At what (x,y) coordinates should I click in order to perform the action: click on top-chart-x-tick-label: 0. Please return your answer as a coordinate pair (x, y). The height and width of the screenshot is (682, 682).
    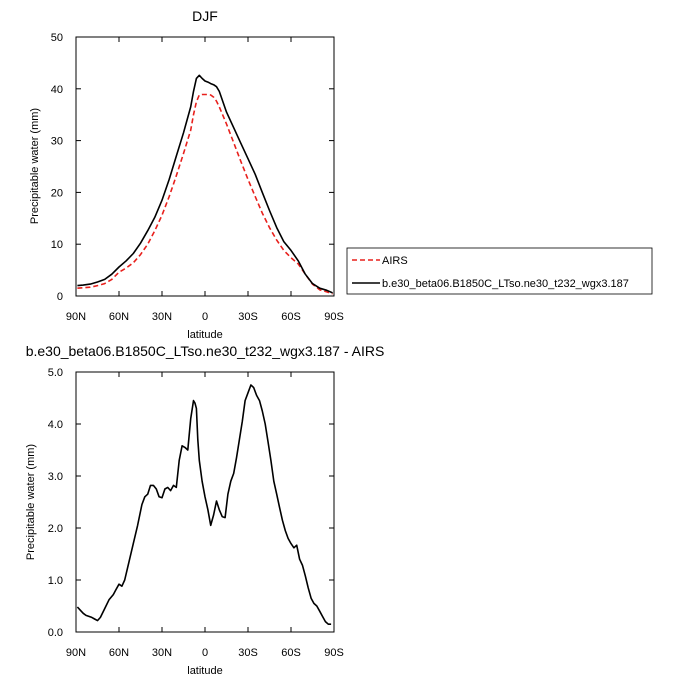
    Looking at the image, I should click on (205, 317).